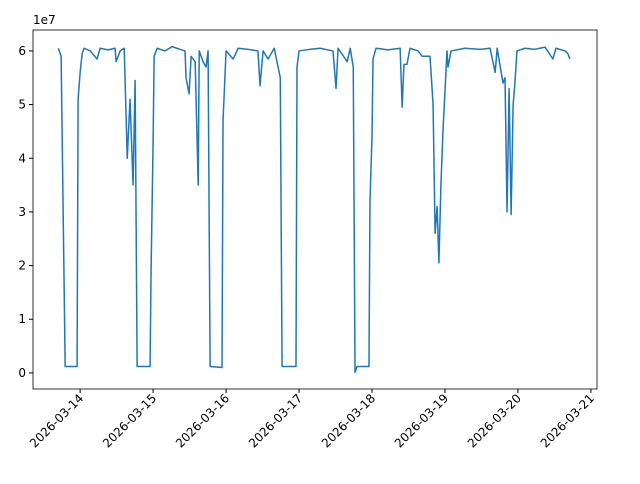 Image resolution: width=640 pixels, height=484 pixels. Describe the element at coordinates (348, 420) in the screenshot. I see `x-tick-label: 2026-03-18` at that location.